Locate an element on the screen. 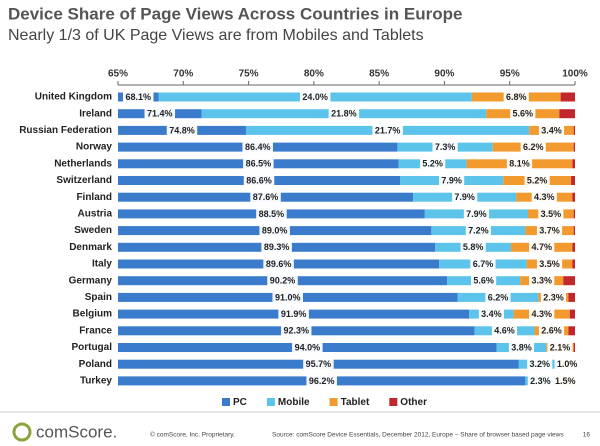 The width and height of the screenshot is (600, 446). legend-label: Other is located at coordinates (413, 402).